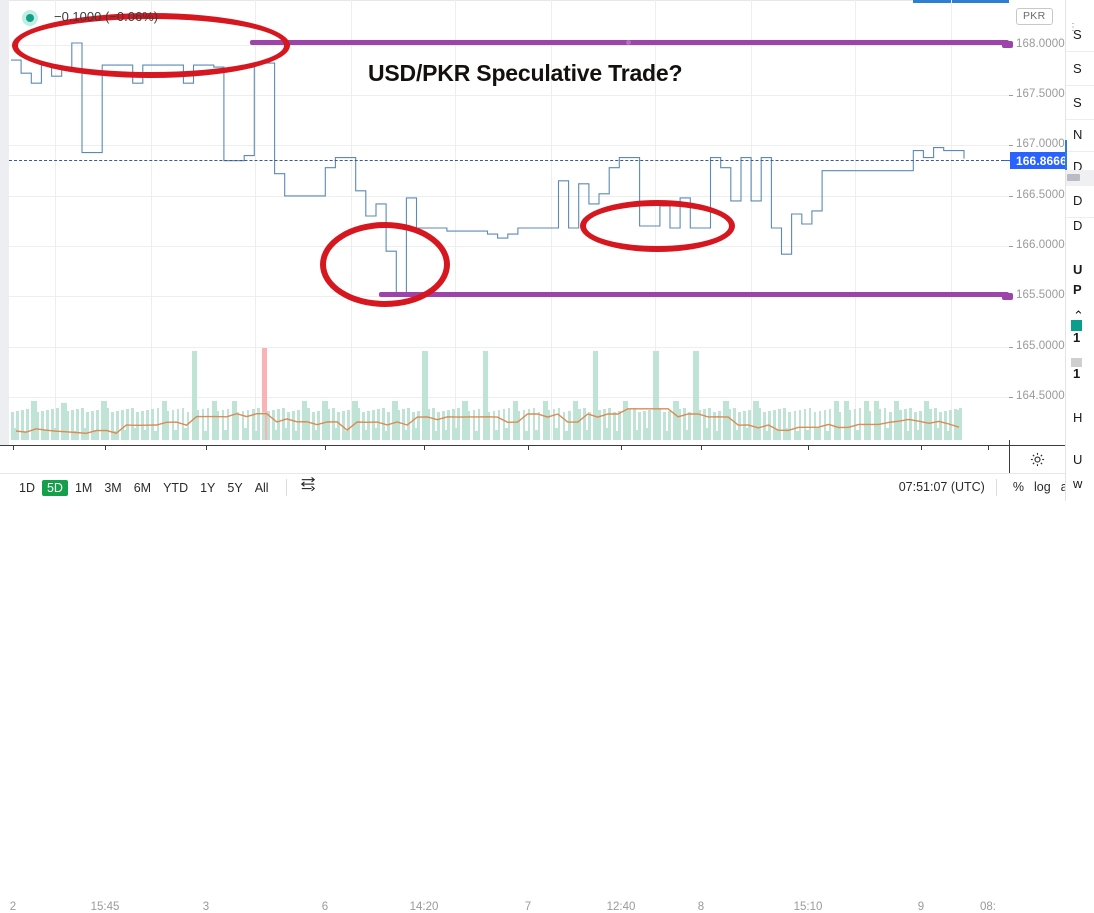 The height and width of the screenshot is (913, 1094). Describe the element at coordinates (83, 487) in the screenshot. I see `range-button-1m: 1M` at that location.